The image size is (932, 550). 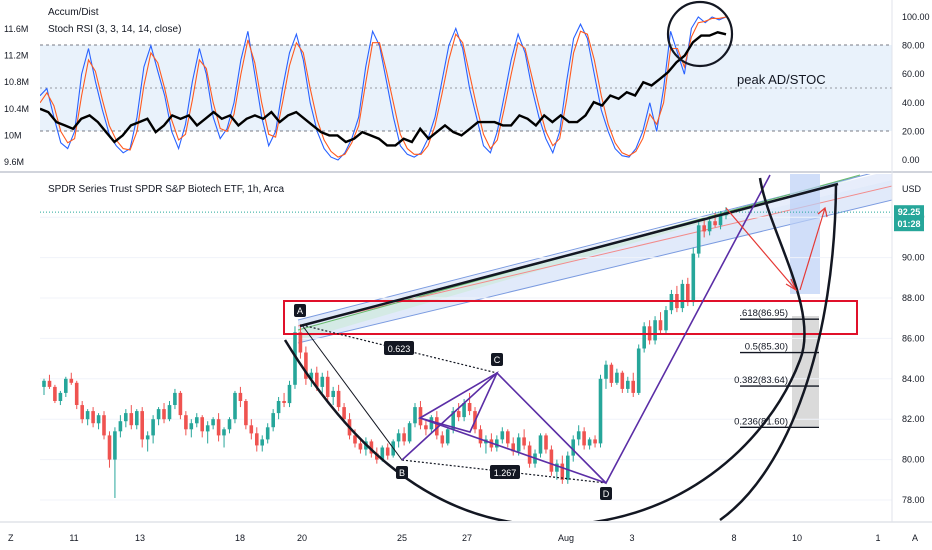 I want to click on time-tick-label: 8, so click(x=733, y=538).